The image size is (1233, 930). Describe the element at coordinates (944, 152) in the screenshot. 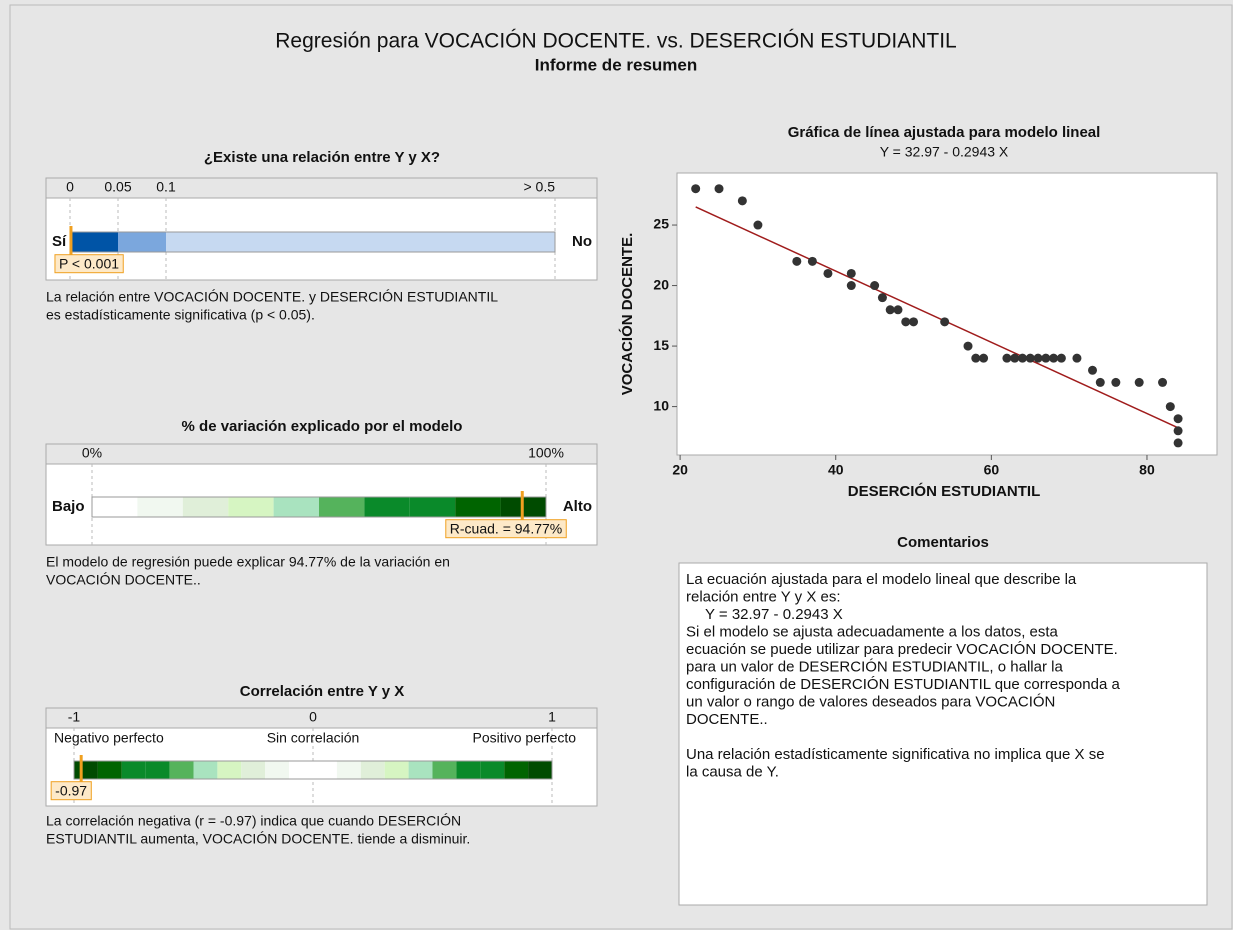

I see `chart-subtitle: Y = 32.97 - 0.2943 X` at that location.